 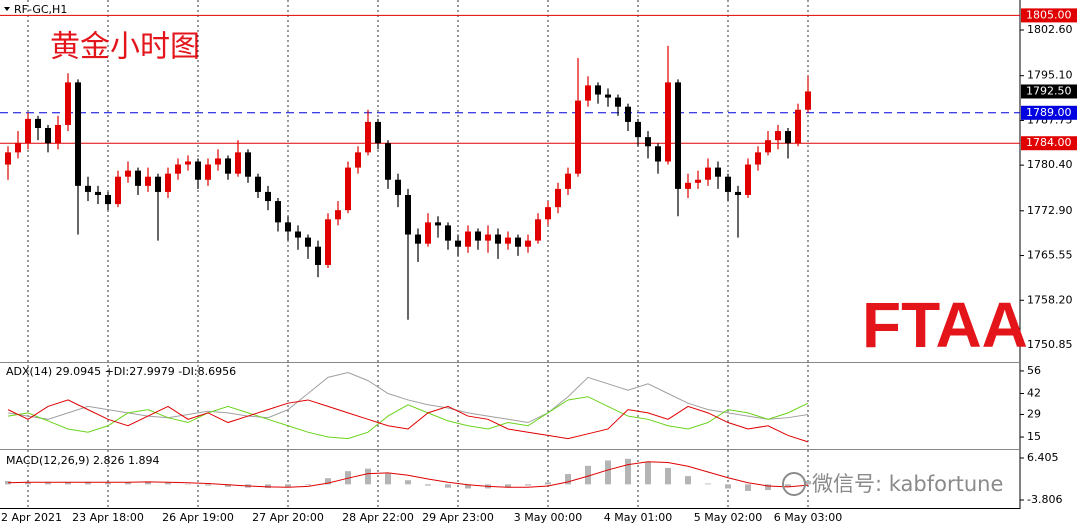 I want to click on x-tick-label: 23 Apr 18:00, so click(x=108, y=517).